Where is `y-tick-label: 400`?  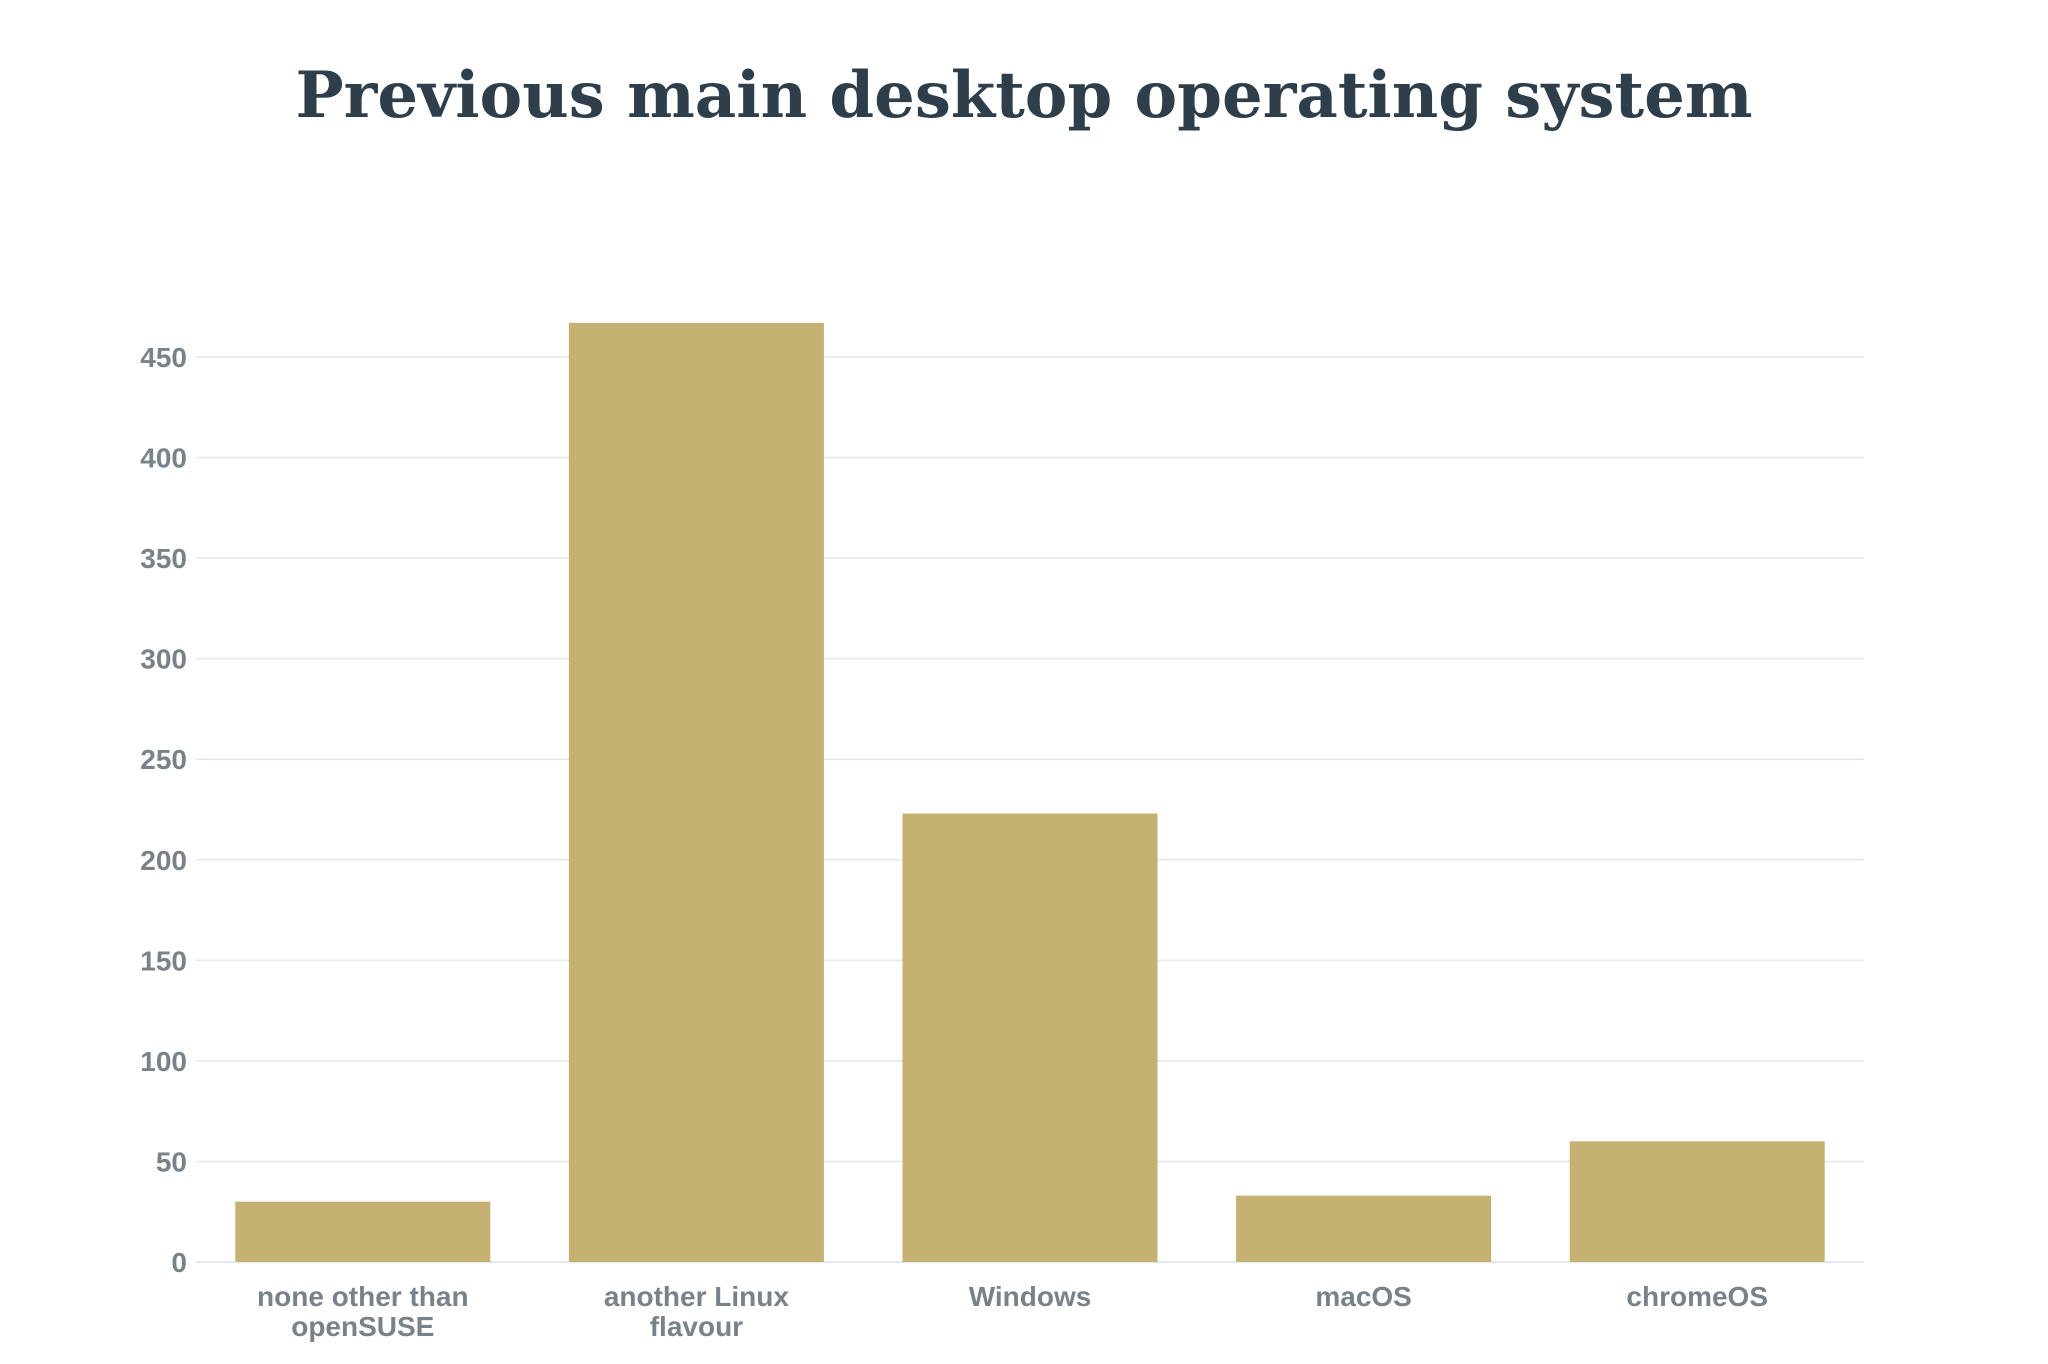 y-tick-label: 400 is located at coordinates (163, 458).